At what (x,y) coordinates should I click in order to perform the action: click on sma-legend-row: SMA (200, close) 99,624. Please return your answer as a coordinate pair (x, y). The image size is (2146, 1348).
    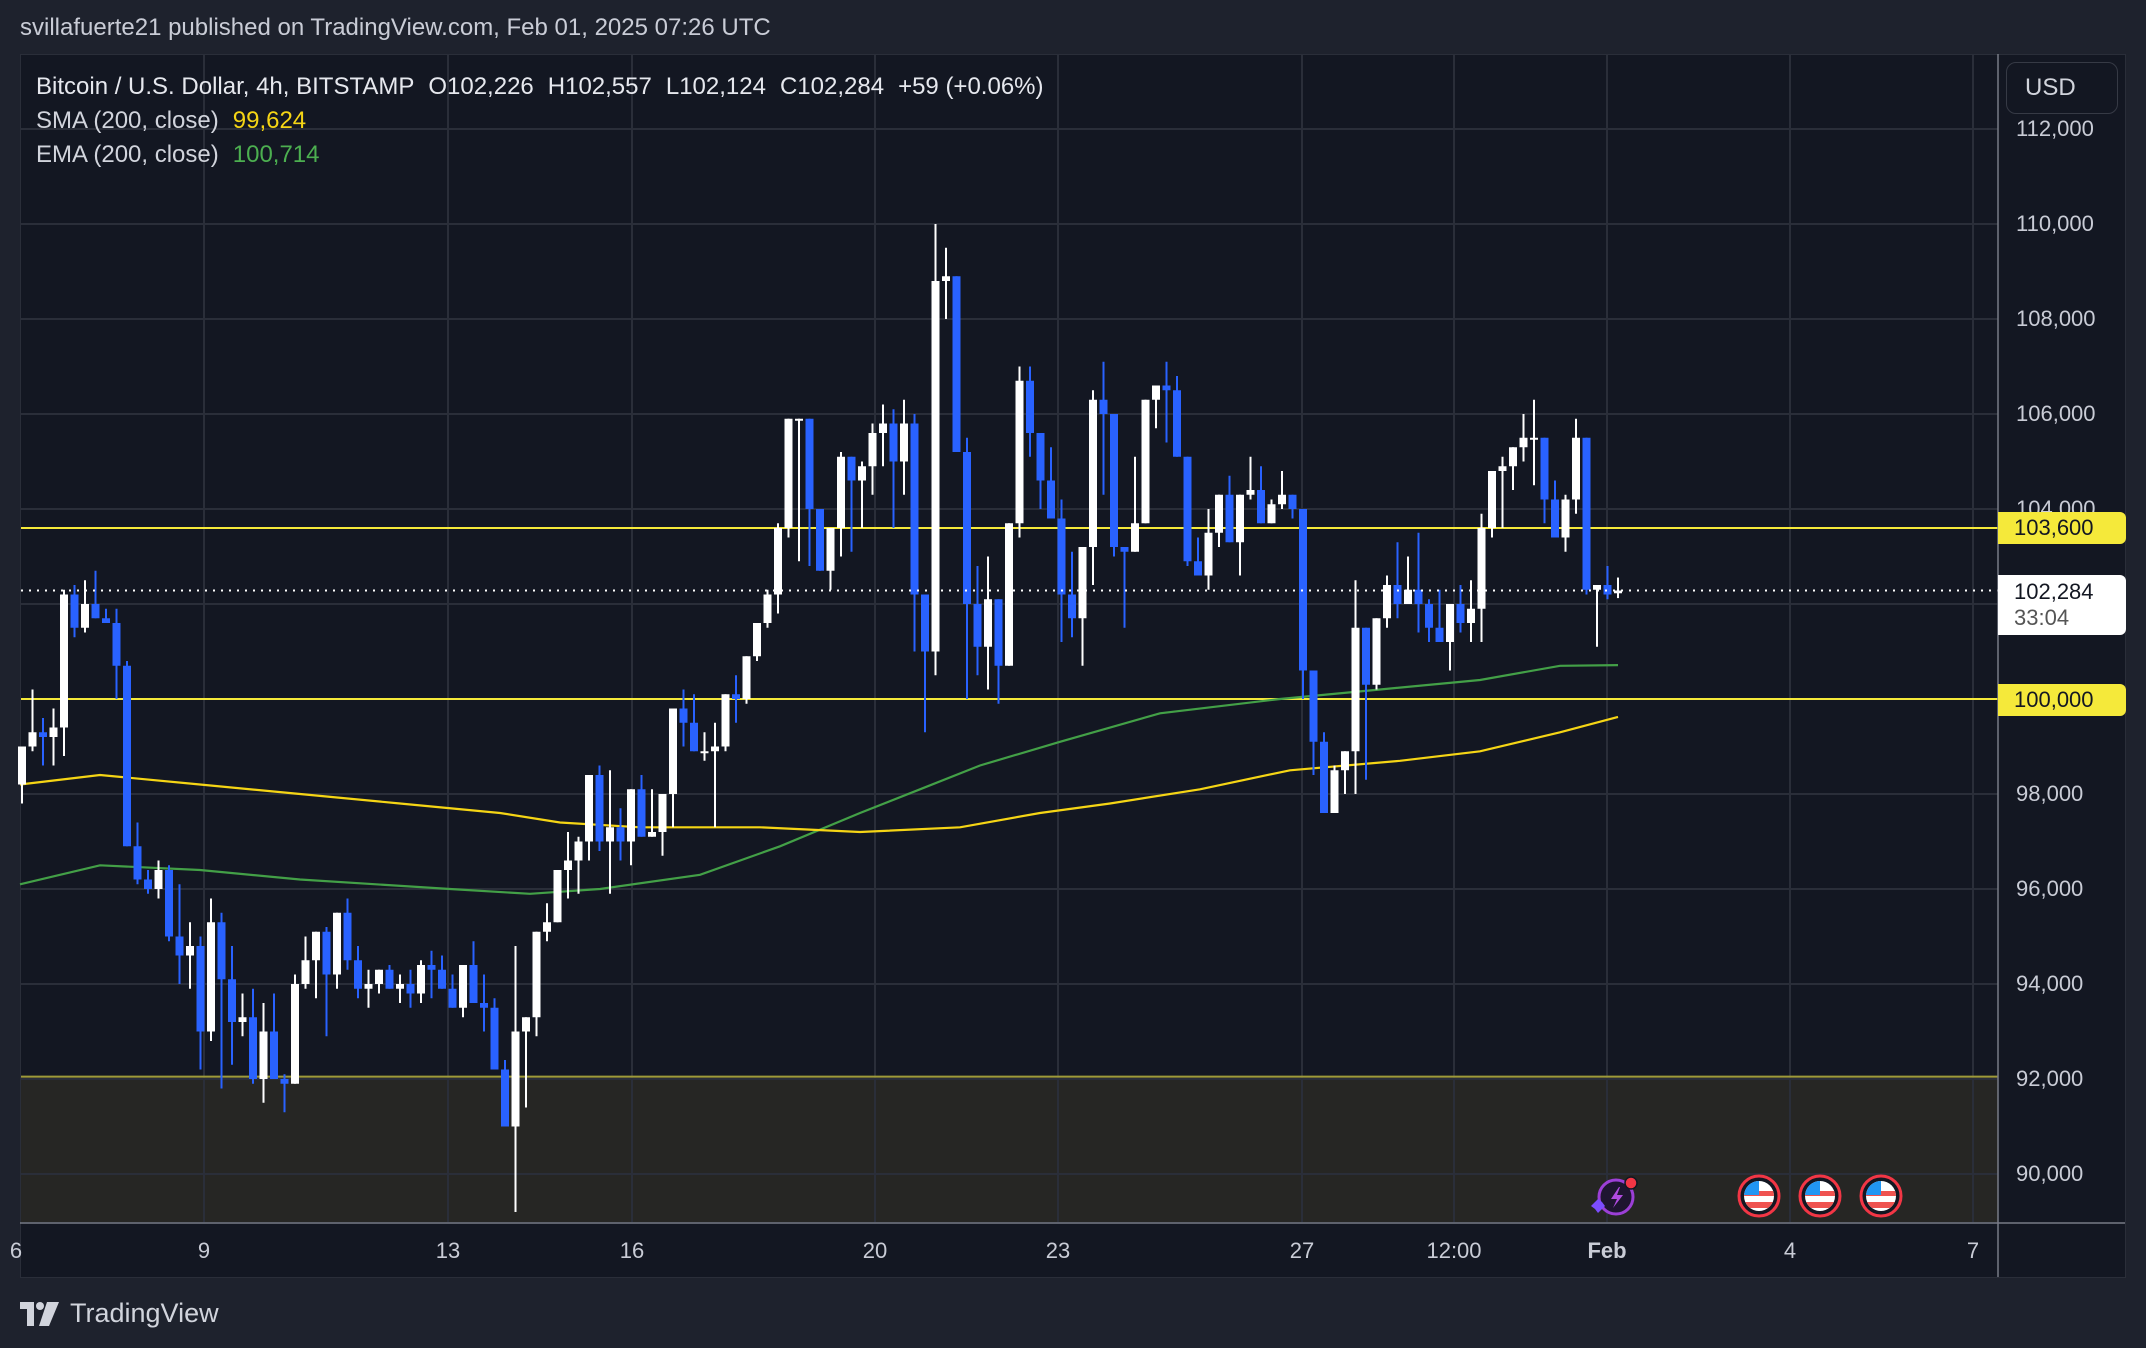
    Looking at the image, I should click on (540, 121).